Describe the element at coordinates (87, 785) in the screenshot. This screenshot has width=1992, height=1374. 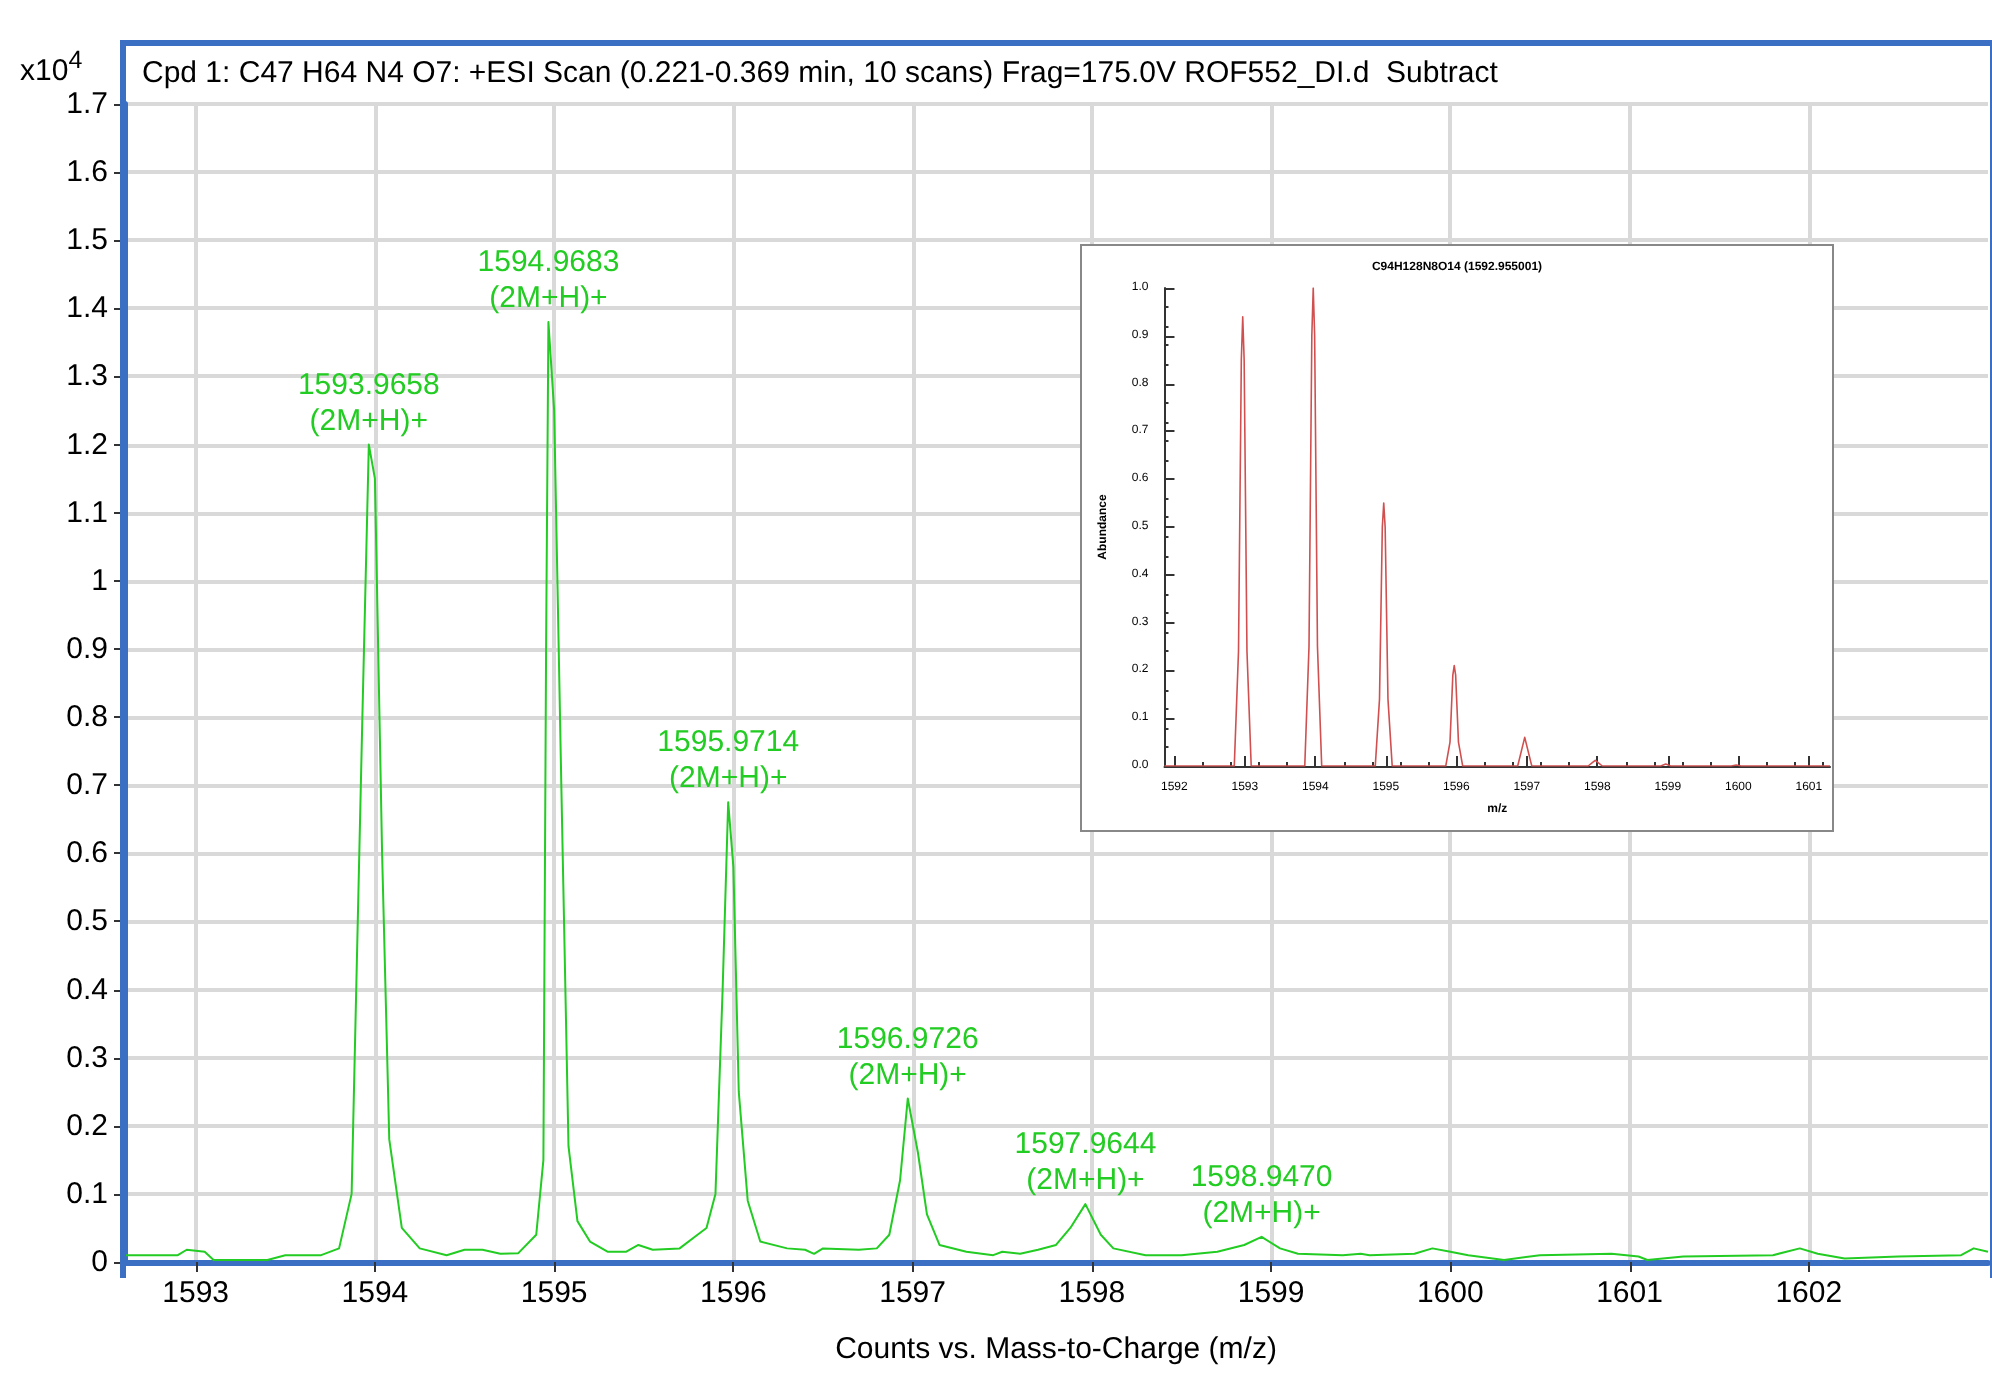
I see `y-tick-label: 0.7` at that location.